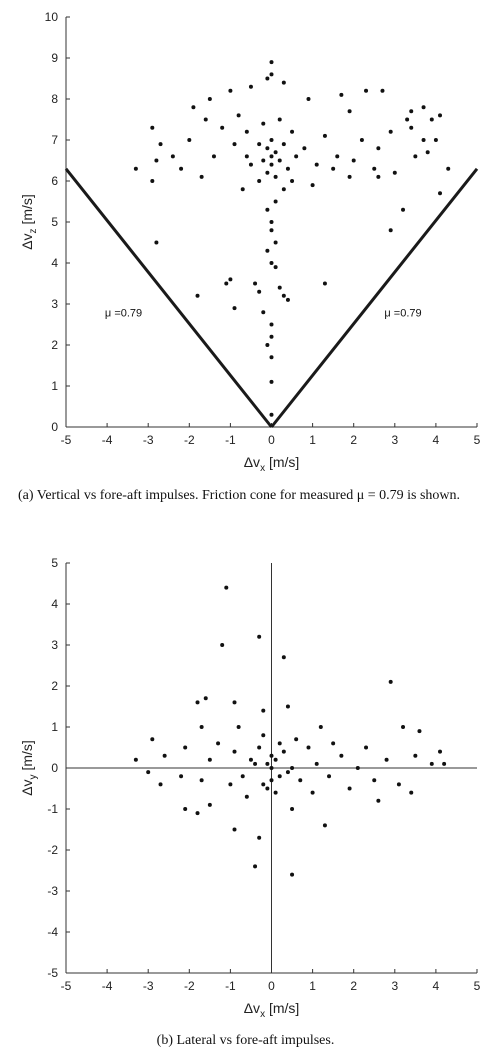  Describe the element at coordinates (189, 440) in the screenshot. I see `x-tick-label: -2` at that location.